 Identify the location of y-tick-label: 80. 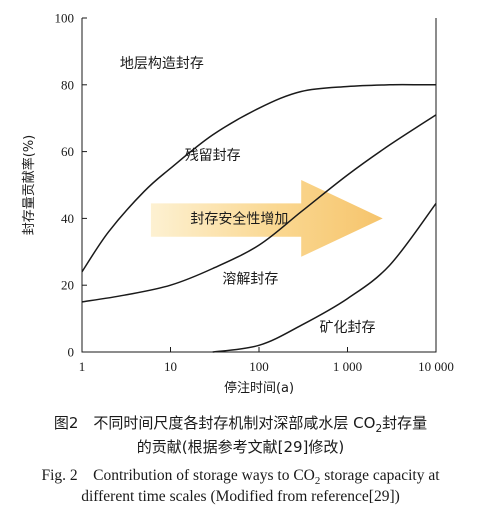
(67, 84).